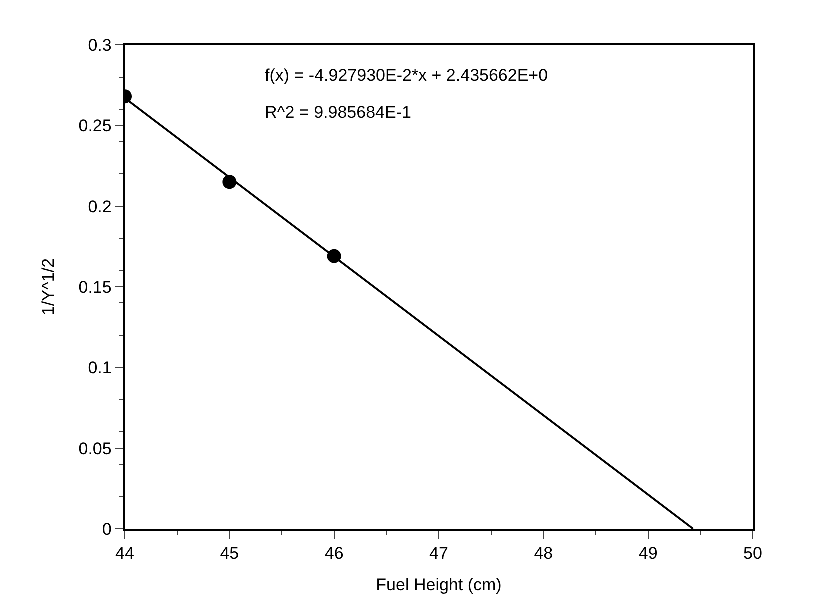 The width and height of the screenshot is (813, 609). What do you see at coordinates (338, 112) in the screenshot?
I see `annotation: R^2 = 9.985684E-1` at bounding box center [338, 112].